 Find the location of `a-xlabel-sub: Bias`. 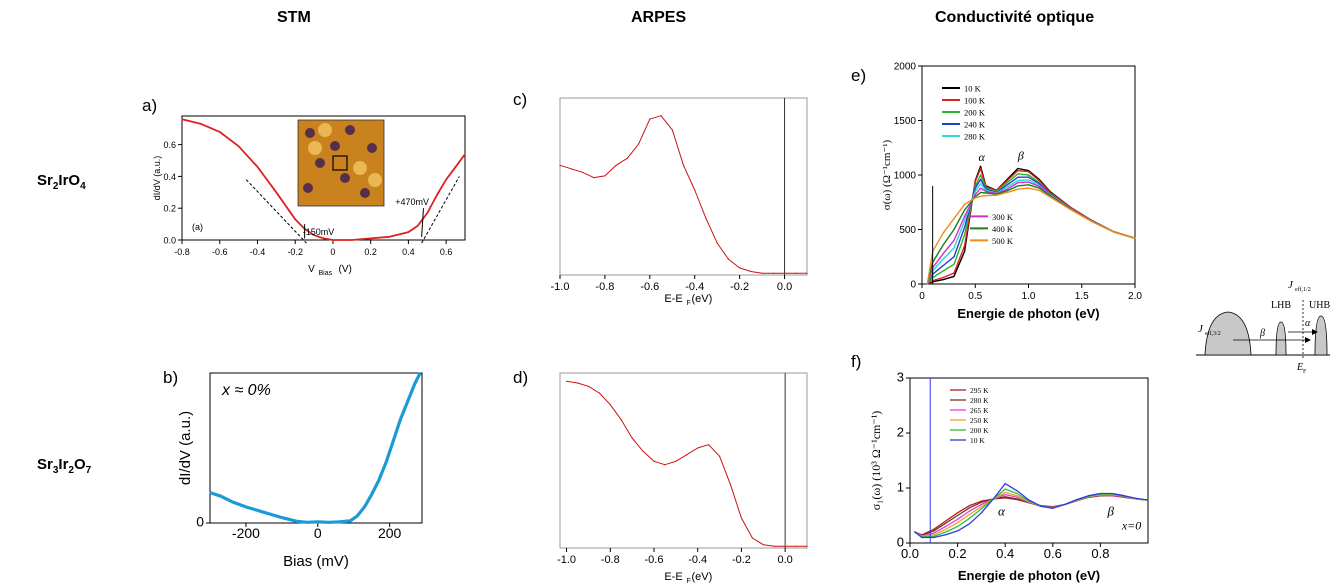

a-xlabel-sub: Bias is located at coordinates (326, 273).